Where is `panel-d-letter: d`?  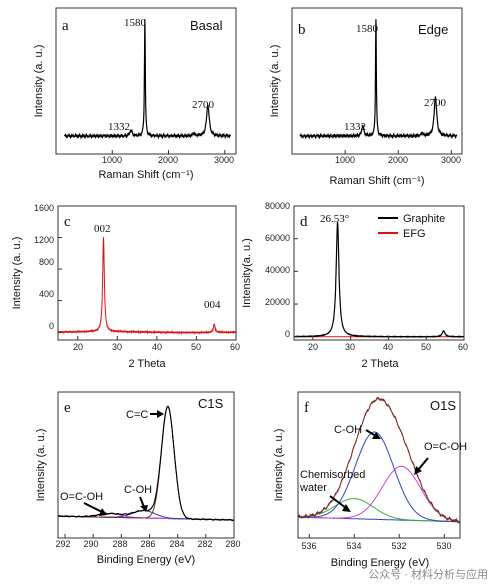
panel-d-letter: d is located at coordinates (304, 222).